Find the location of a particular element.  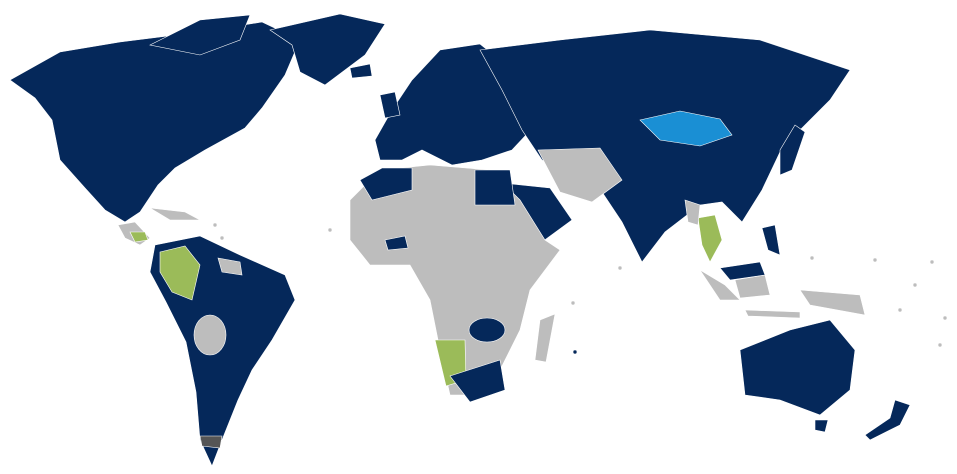

region-south-africa is located at coordinates (477, 381).